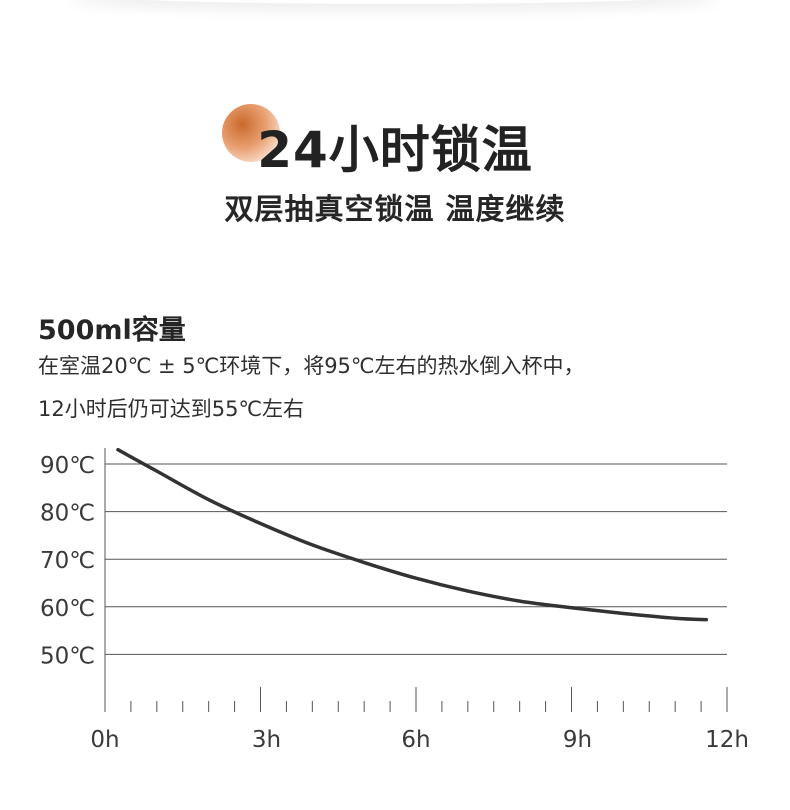 Image resolution: width=790 pixels, height=810 pixels. I want to click on description-line-1: 在室温20℃ ± 5℃环境下，将95℃左右的热水倒入杯中，, so click(311, 366).